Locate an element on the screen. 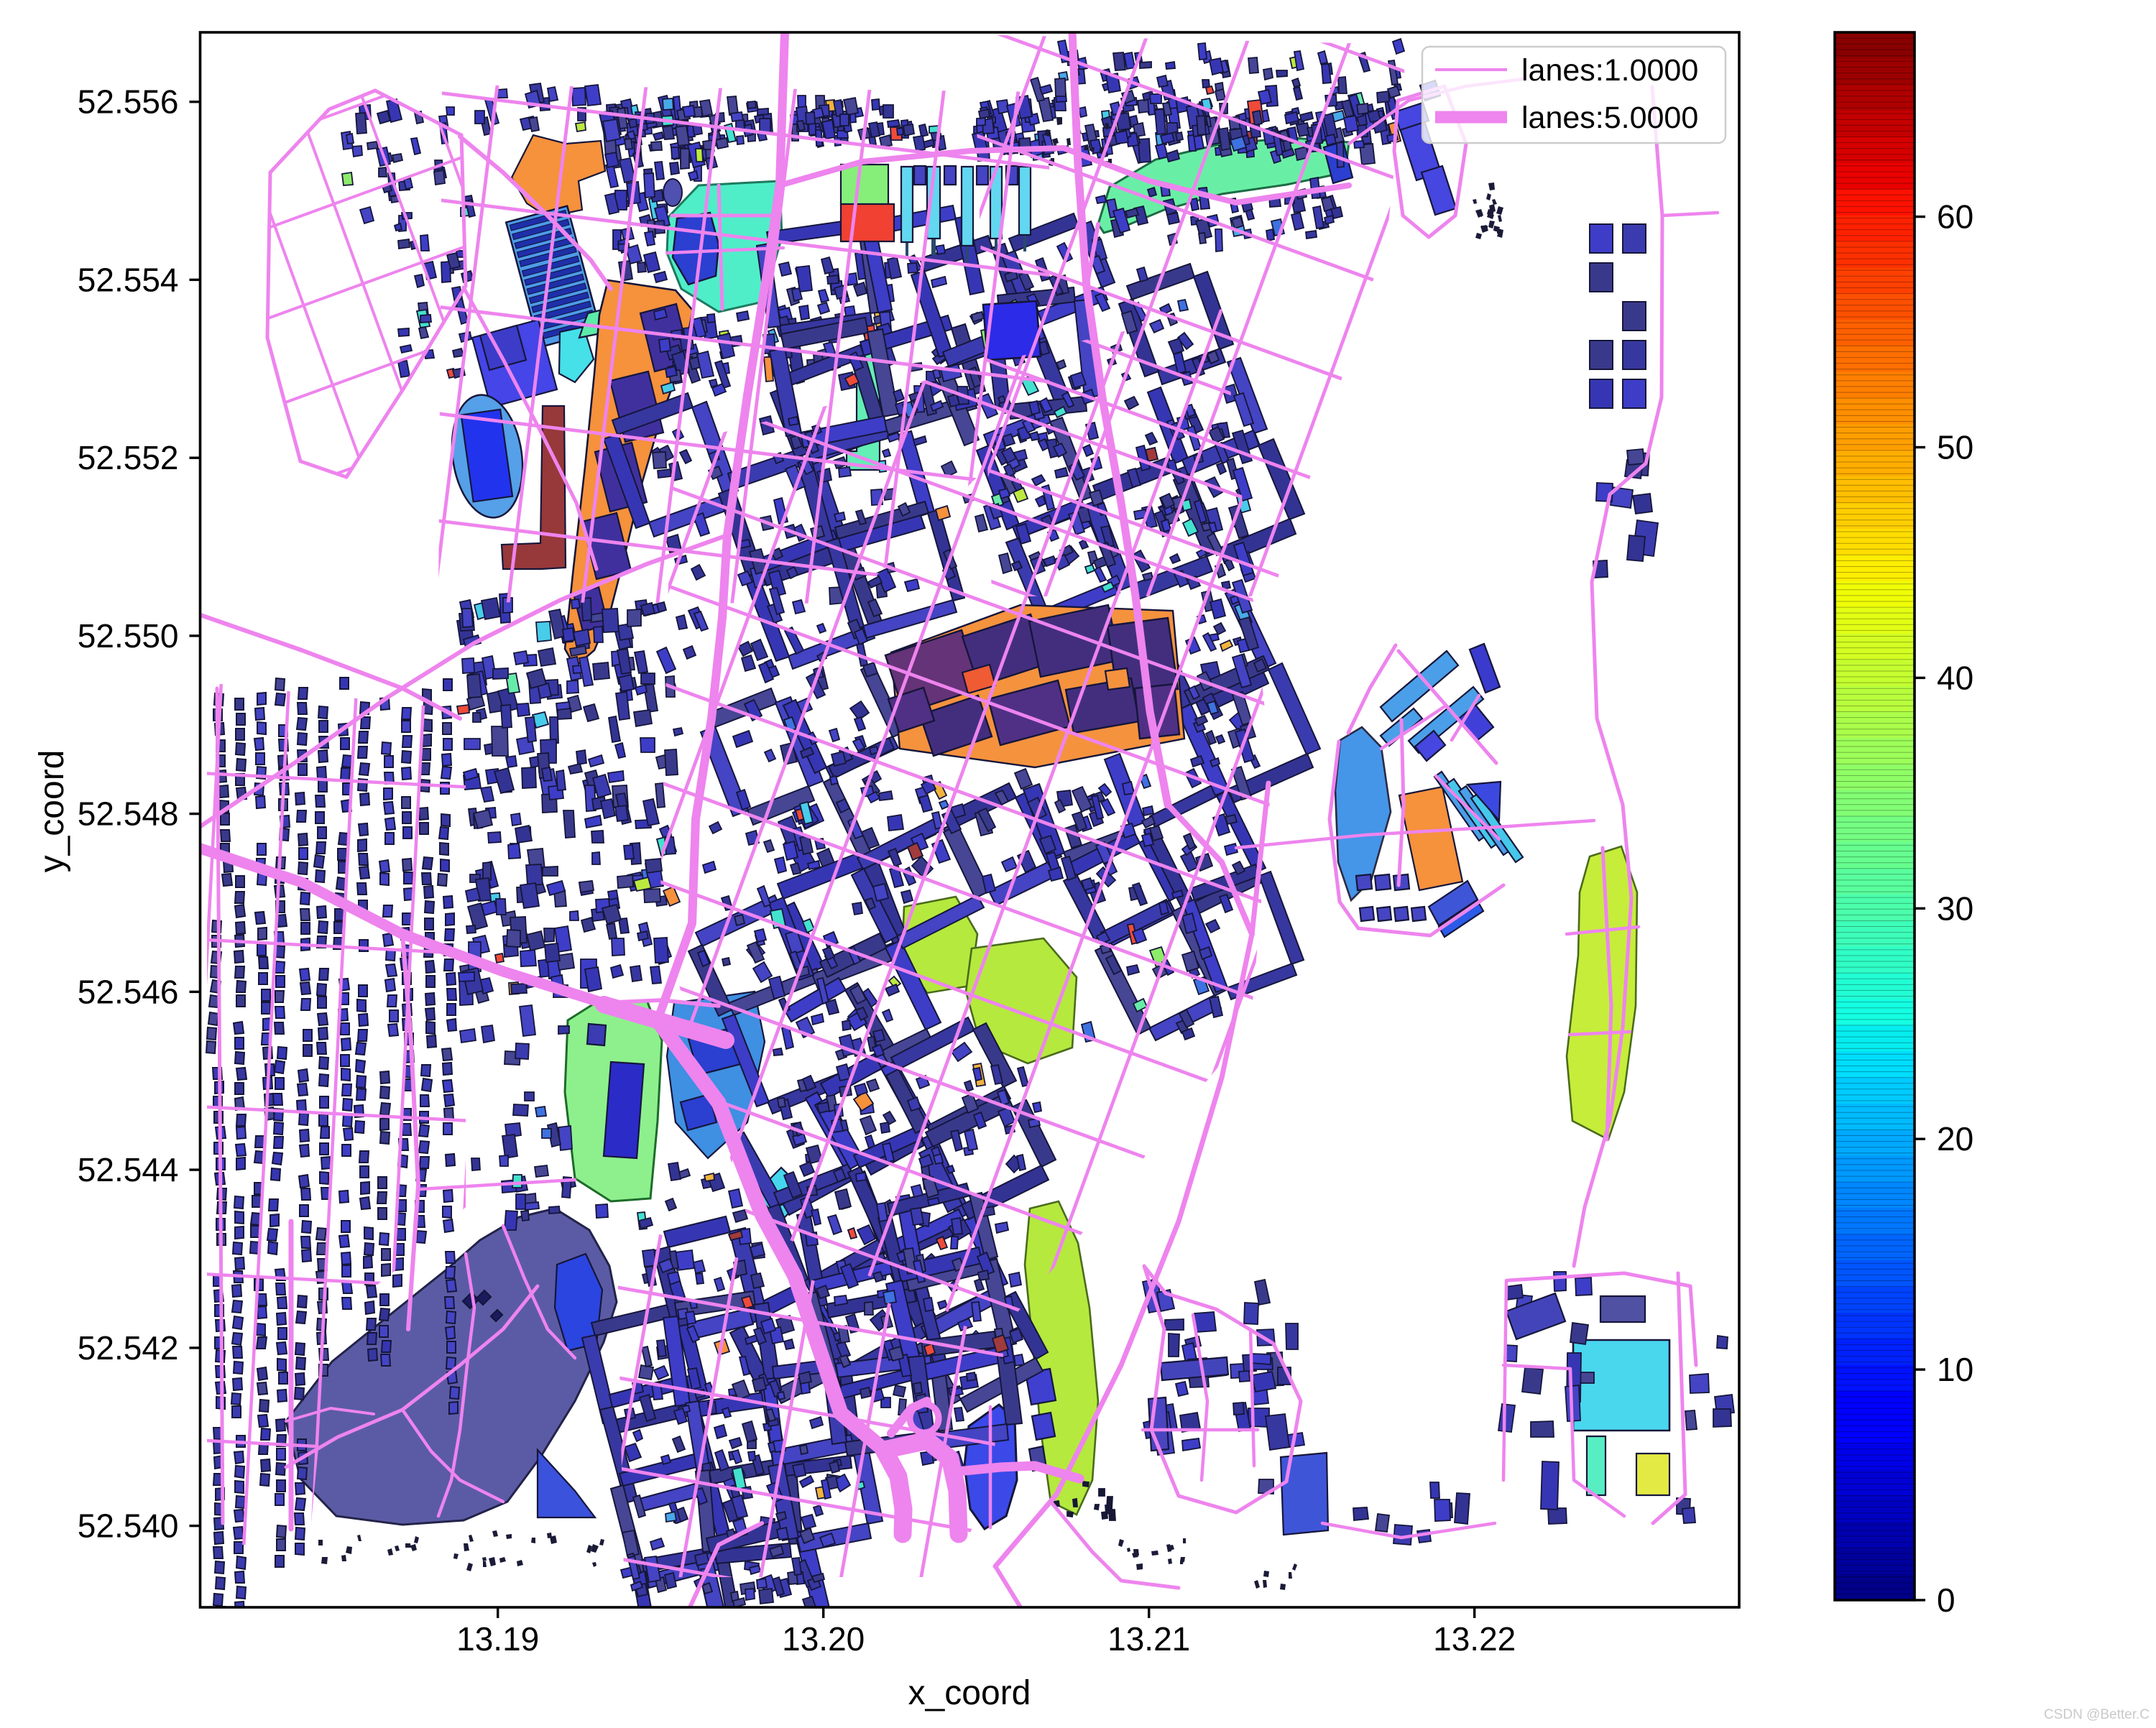 The width and height of the screenshot is (2156, 1728). svg-text: 10 is located at coordinates (1955, 1370).